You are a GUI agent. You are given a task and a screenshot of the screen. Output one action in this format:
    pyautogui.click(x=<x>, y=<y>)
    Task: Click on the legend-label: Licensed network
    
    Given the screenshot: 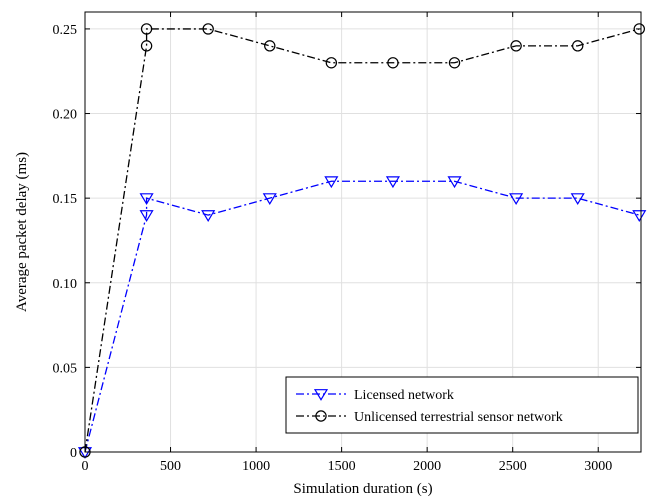 What is the action you would take?
    pyautogui.click(x=404, y=395)
    